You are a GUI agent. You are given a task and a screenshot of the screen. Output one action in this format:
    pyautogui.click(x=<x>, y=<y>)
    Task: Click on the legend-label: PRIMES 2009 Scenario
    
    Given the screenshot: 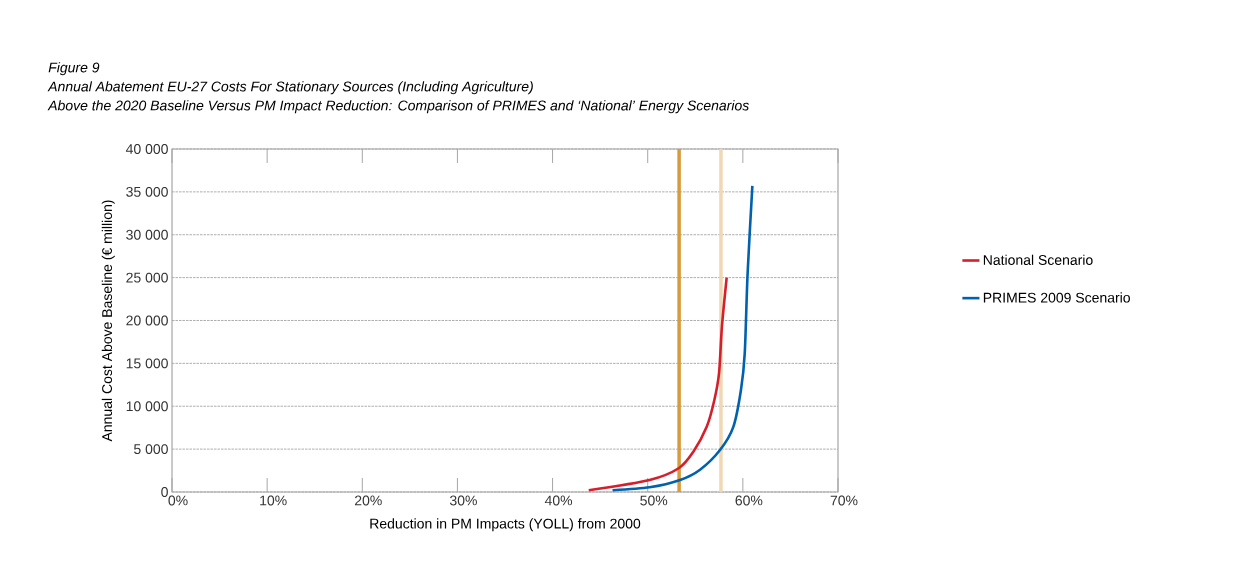 What is the action you would take?
    pyautogui.click(x=1056, y=297)
    